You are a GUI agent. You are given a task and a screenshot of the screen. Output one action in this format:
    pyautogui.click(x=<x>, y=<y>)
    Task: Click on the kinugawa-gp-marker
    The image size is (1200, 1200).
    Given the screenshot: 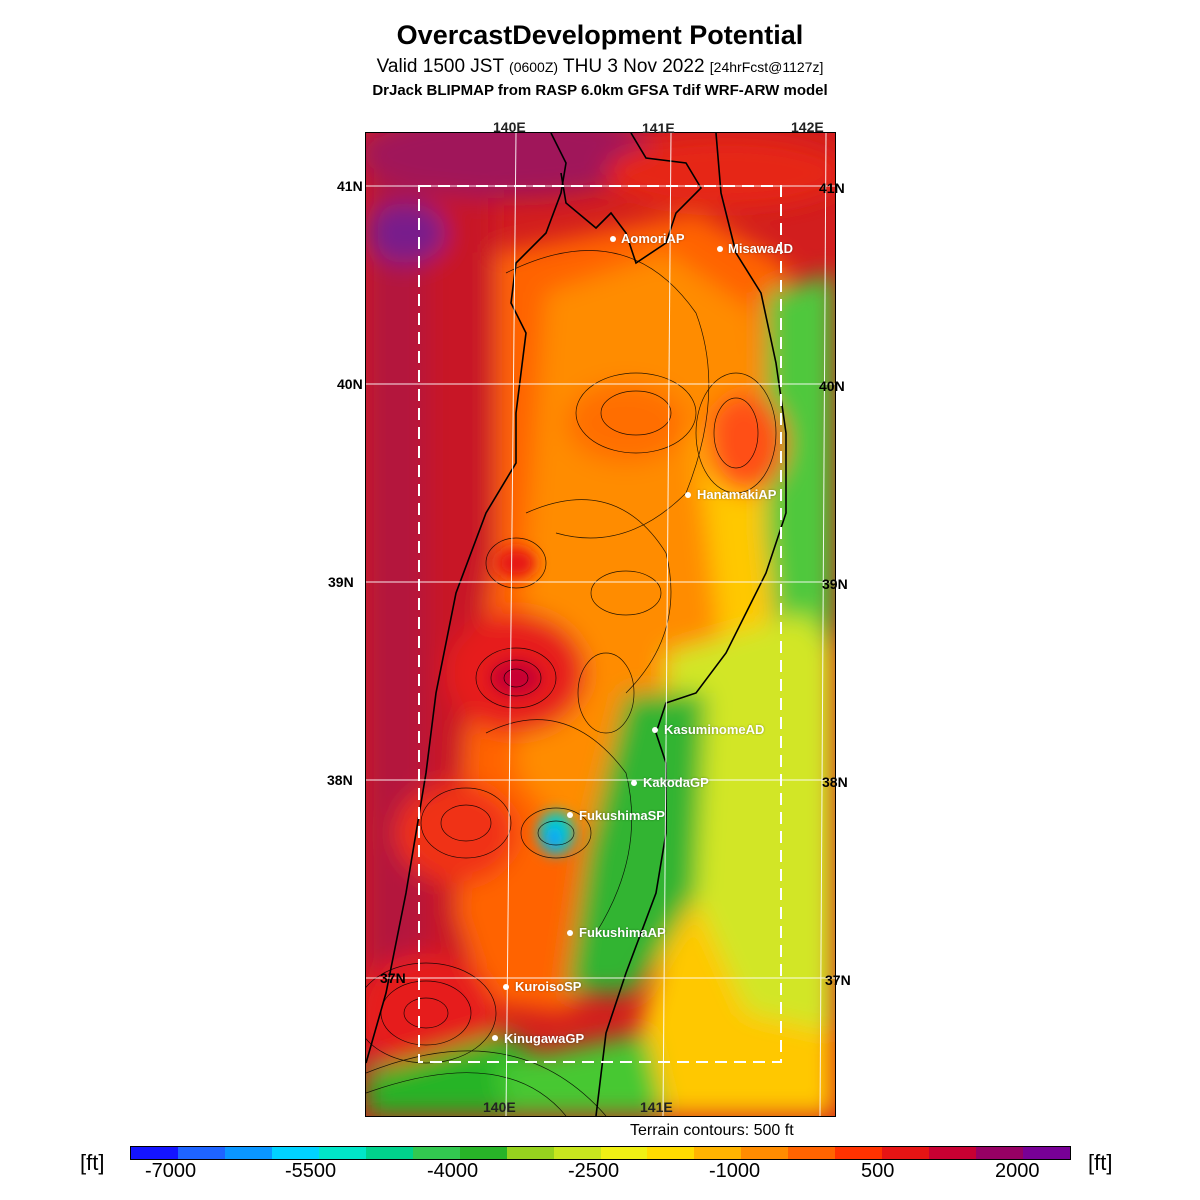 What is the action you would take?
    pyautogui.click(x=495, y=1038)
    